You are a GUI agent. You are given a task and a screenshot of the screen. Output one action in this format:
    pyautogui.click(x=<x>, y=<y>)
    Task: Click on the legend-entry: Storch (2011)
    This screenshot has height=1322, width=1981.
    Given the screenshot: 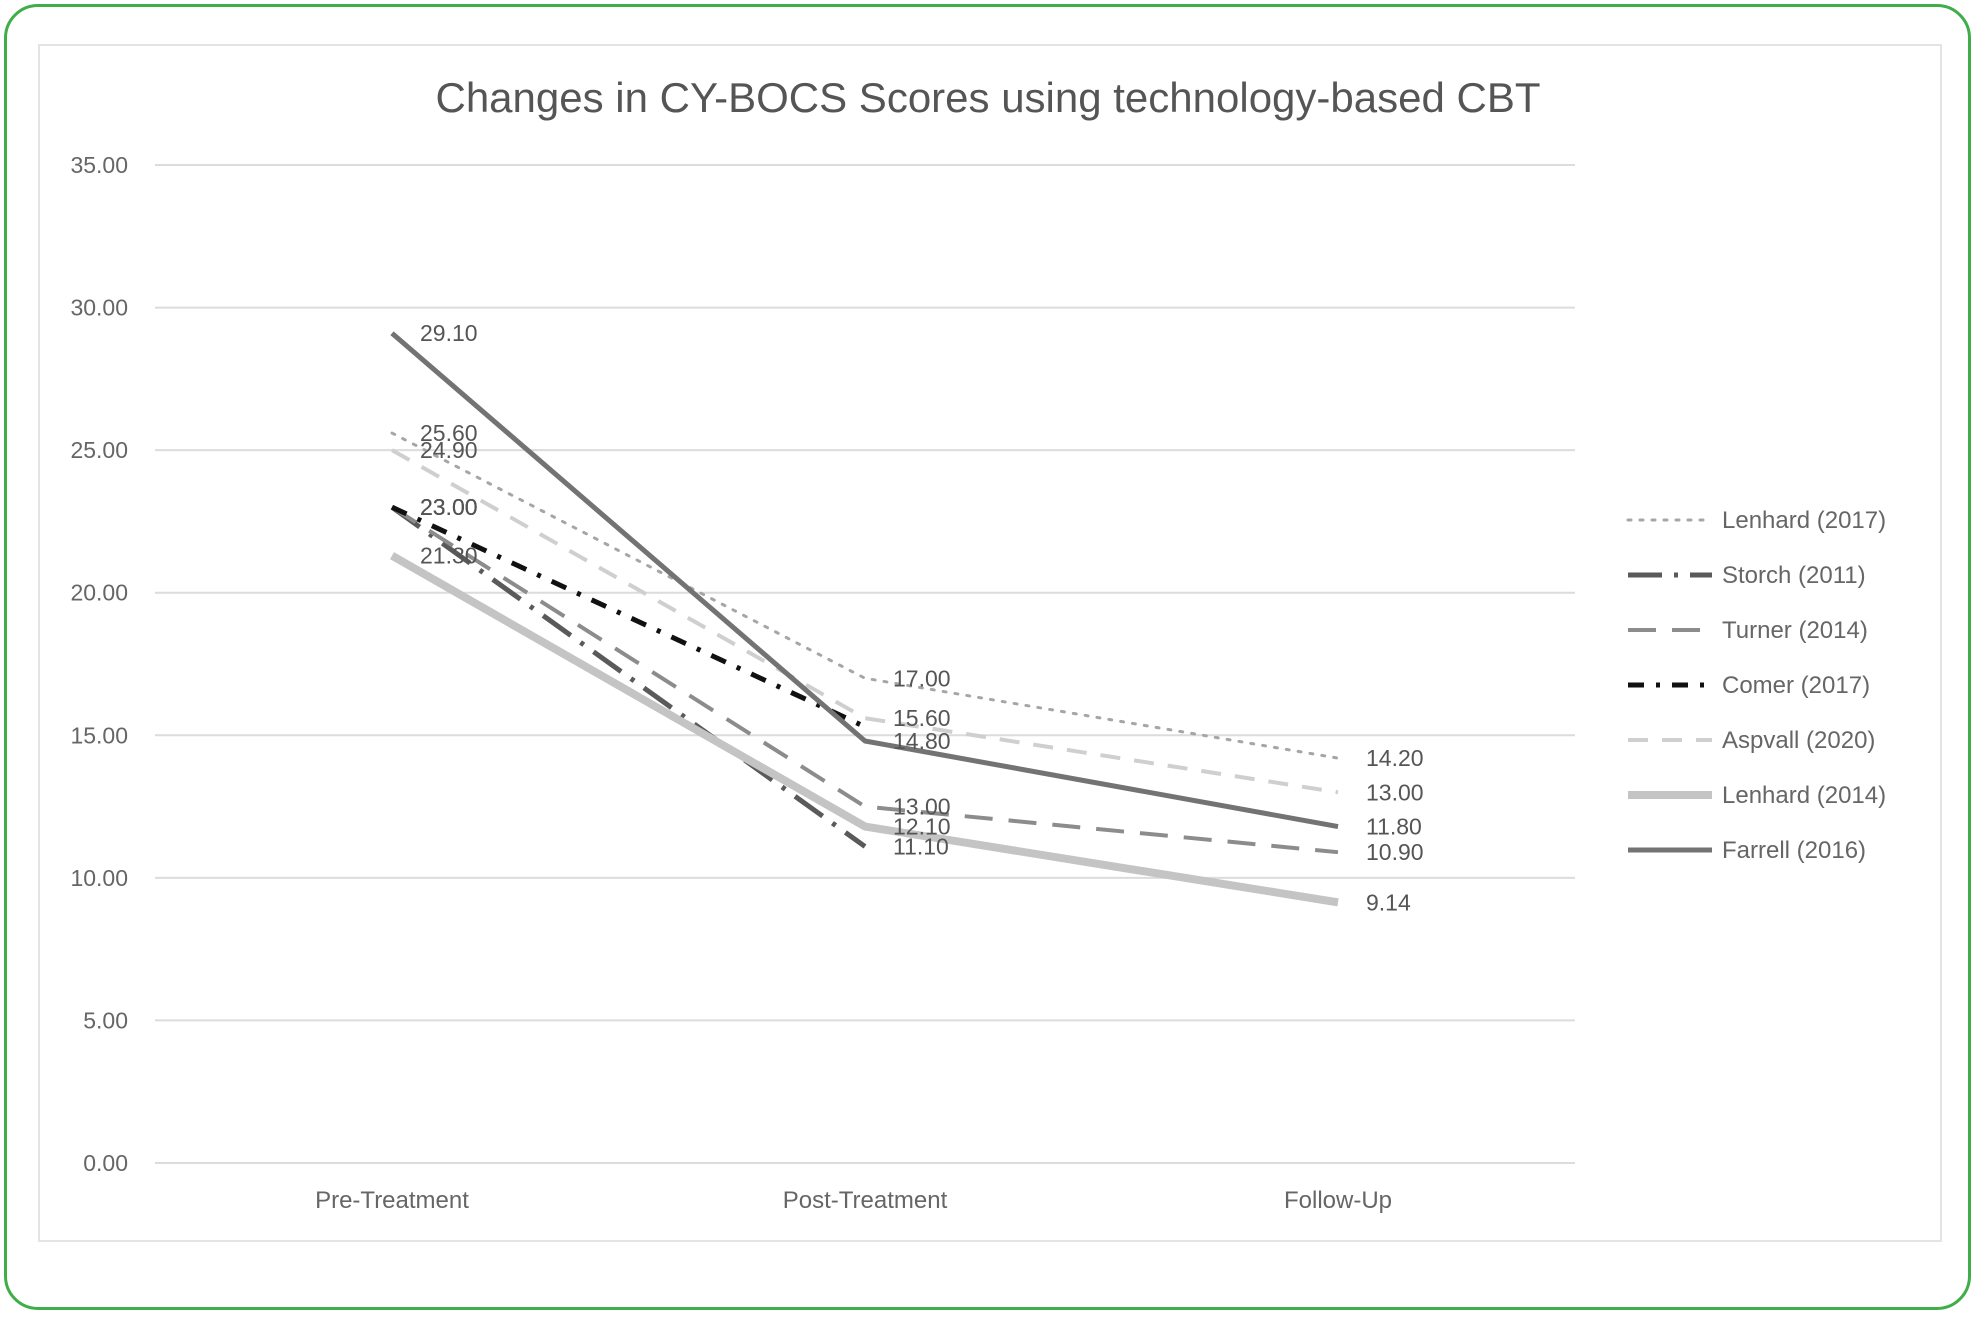 What is the action you would take?
    pyautogui.click(x=1794, y=575)
    